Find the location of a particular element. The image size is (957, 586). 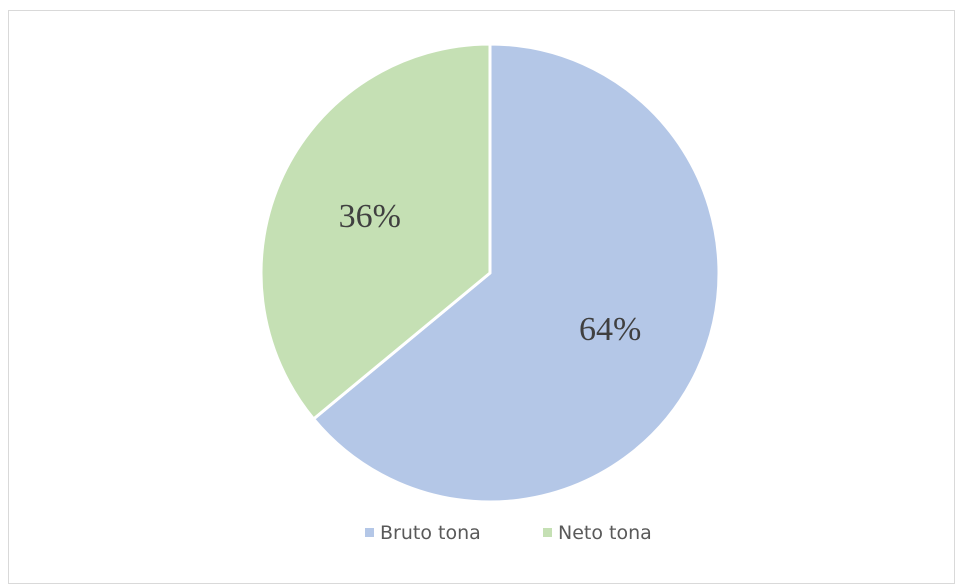

data-labels: 64% 36% is located at coordinates (490, 273).